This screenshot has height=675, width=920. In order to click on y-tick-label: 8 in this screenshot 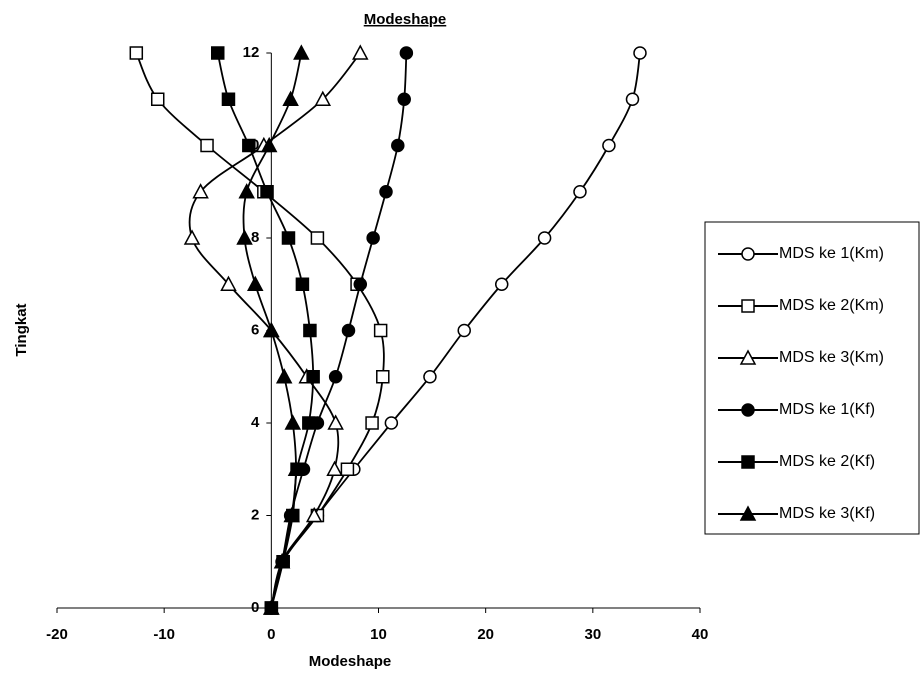, I will do `click(255, 237)`.